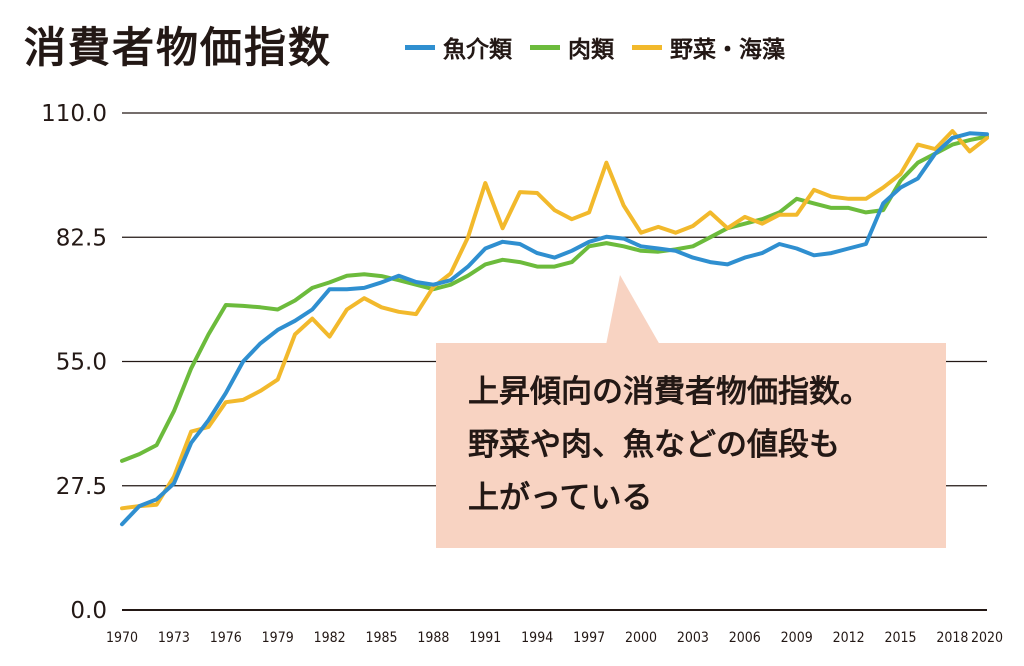 The image size is (1024, 666). Describe the element at coordinates (420, 47) in the screenshot. I see `legend-swatch-fish` at that location.